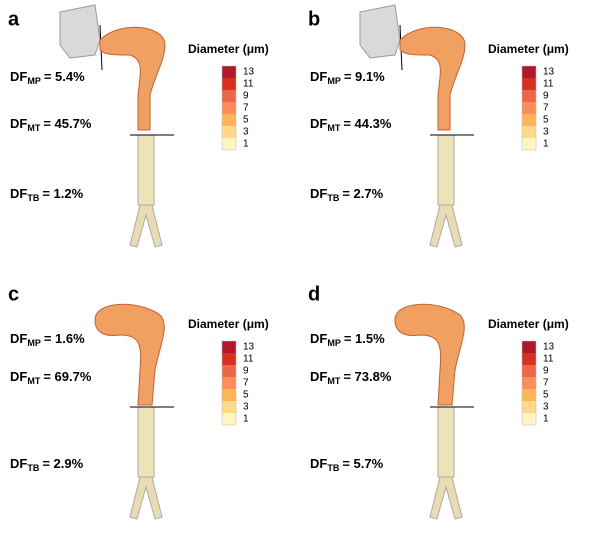  I want to click on df-label: DFTB = 5.7%, so click(347, 464).